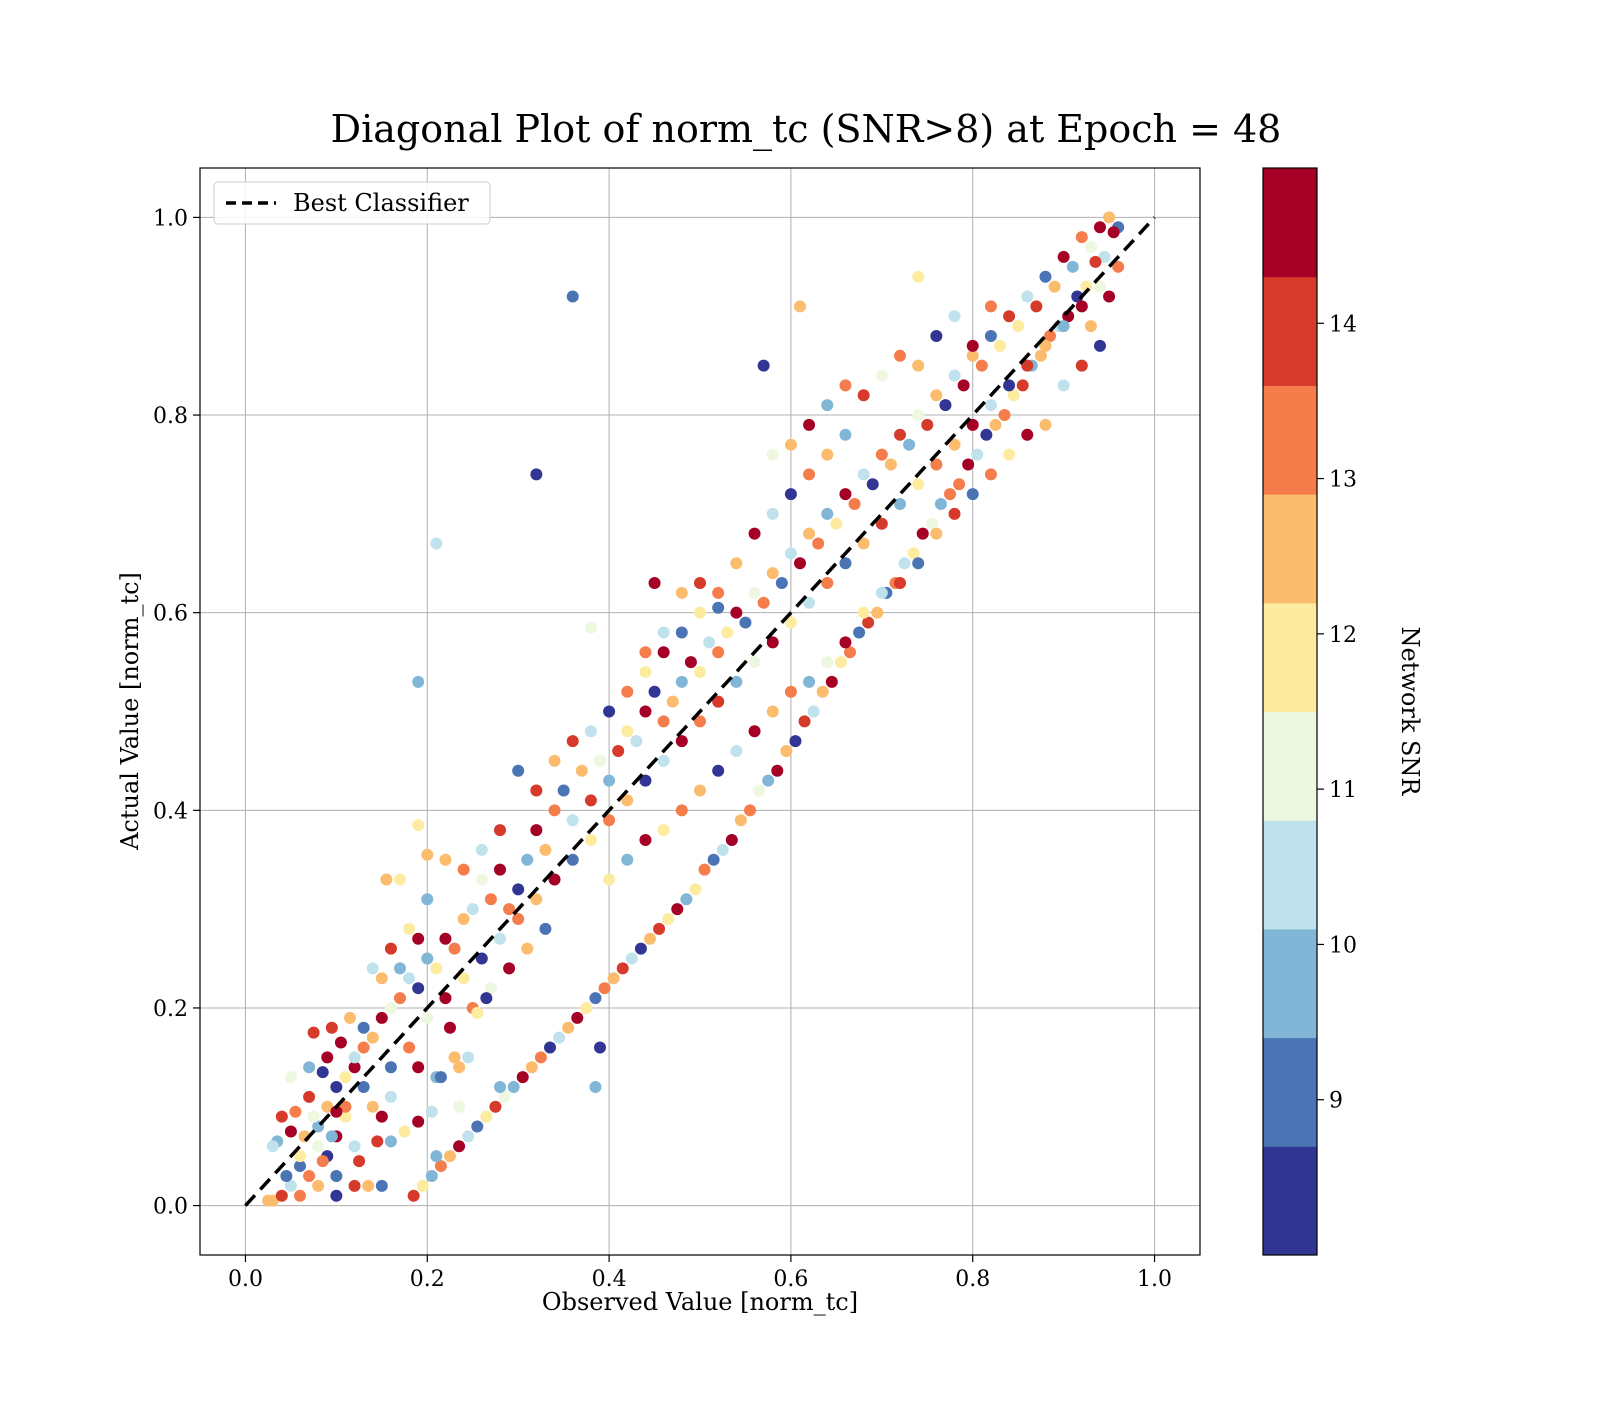 The width and height of the screenshot is (1600, 1405). I want to click on colorbar-segment, so click(1290, 875).